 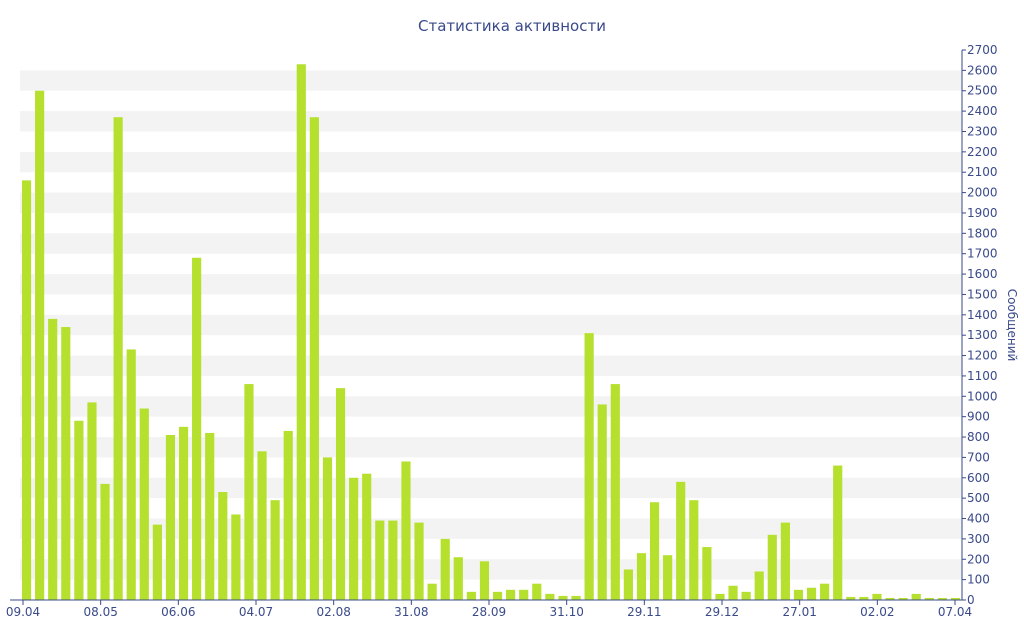 I want to click on x-tick-label: 04.07, so click(x=256, y=612).